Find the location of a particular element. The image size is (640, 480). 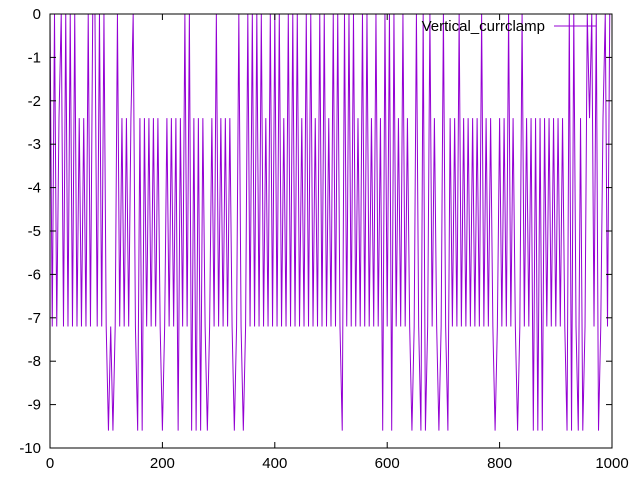

y-tick-label: -6 is located at coordinates (34, 274).